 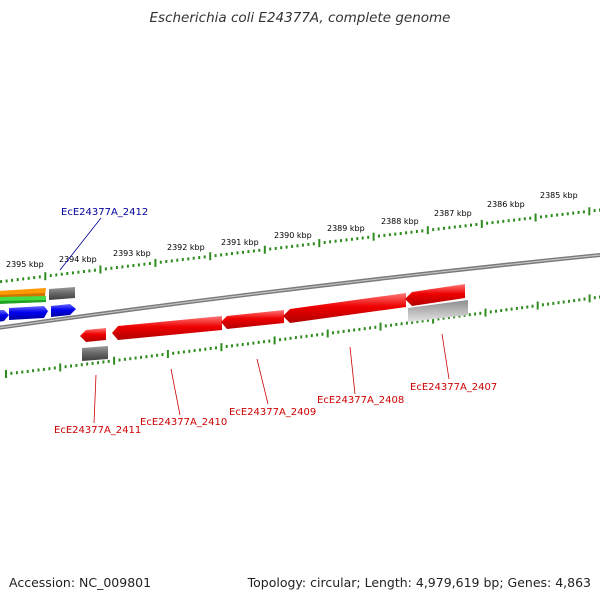 I want to click on tick-label: 2388 kbp, so click(x=400, y=221).